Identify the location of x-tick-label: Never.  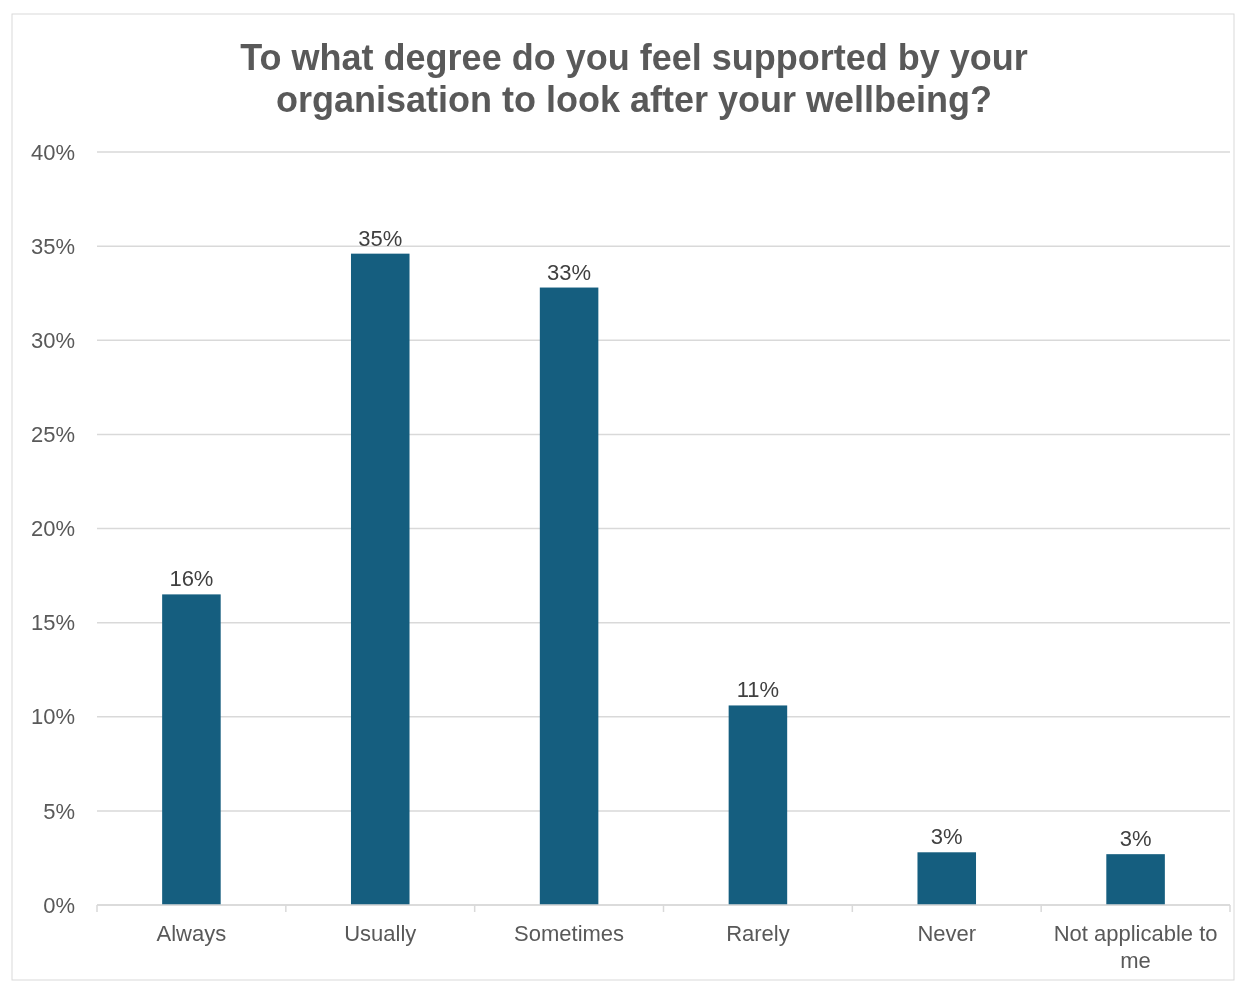
(947, 933).